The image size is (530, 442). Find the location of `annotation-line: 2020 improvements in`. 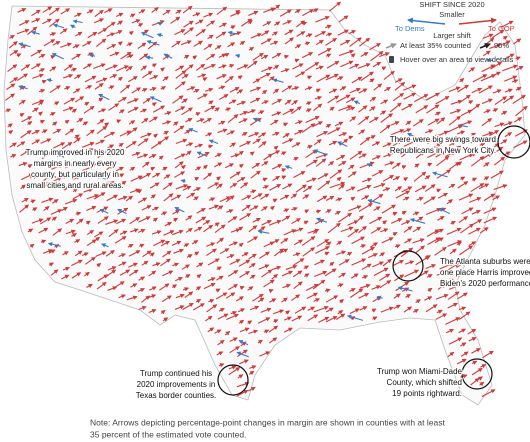

annotation-line: 2020 improvements in is located at coordinates (176, 384).